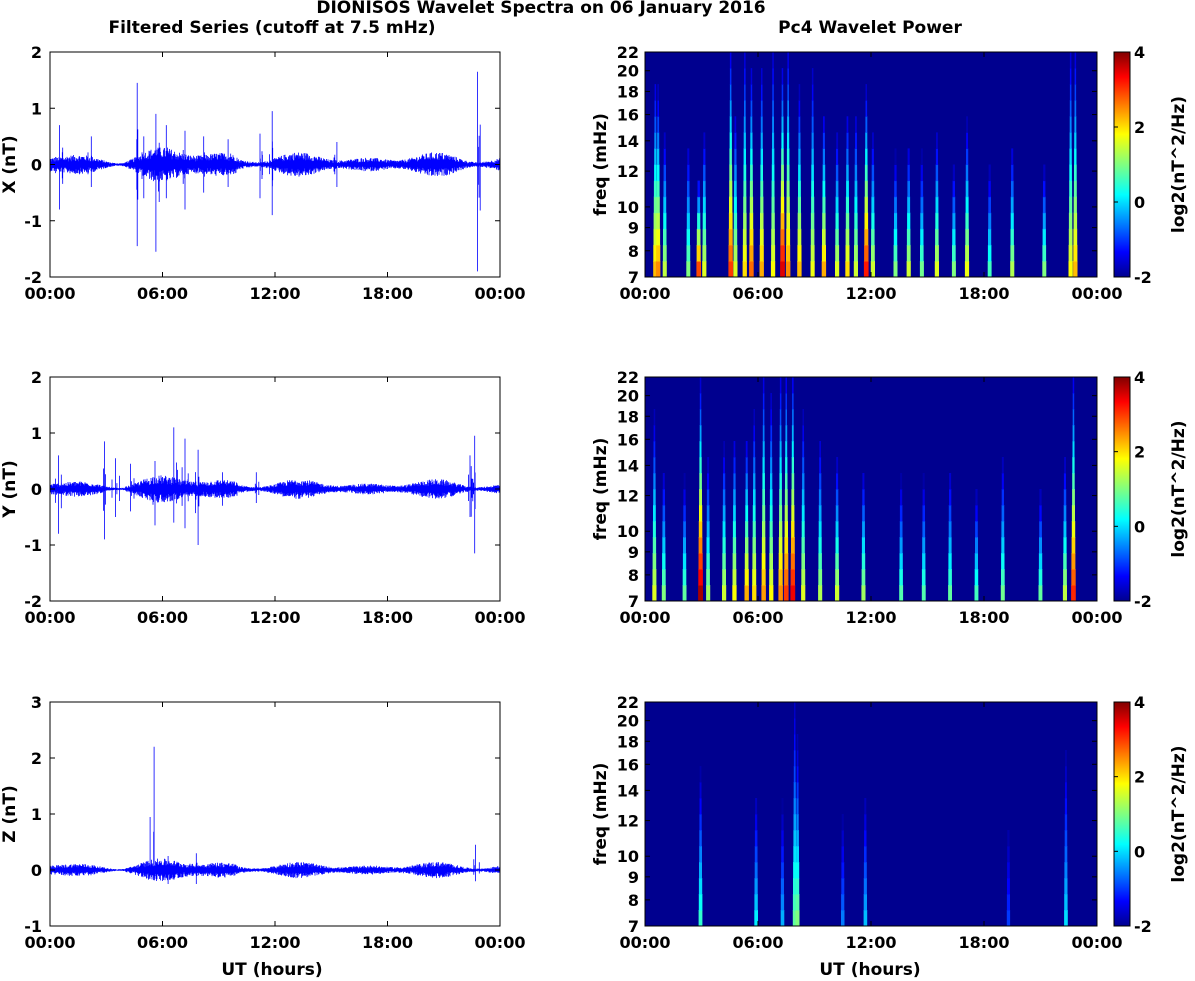  Describe the element at coordinates (633, 277) in the screenshot. I see `spectrum-1-ytick-label: 7` at that location.